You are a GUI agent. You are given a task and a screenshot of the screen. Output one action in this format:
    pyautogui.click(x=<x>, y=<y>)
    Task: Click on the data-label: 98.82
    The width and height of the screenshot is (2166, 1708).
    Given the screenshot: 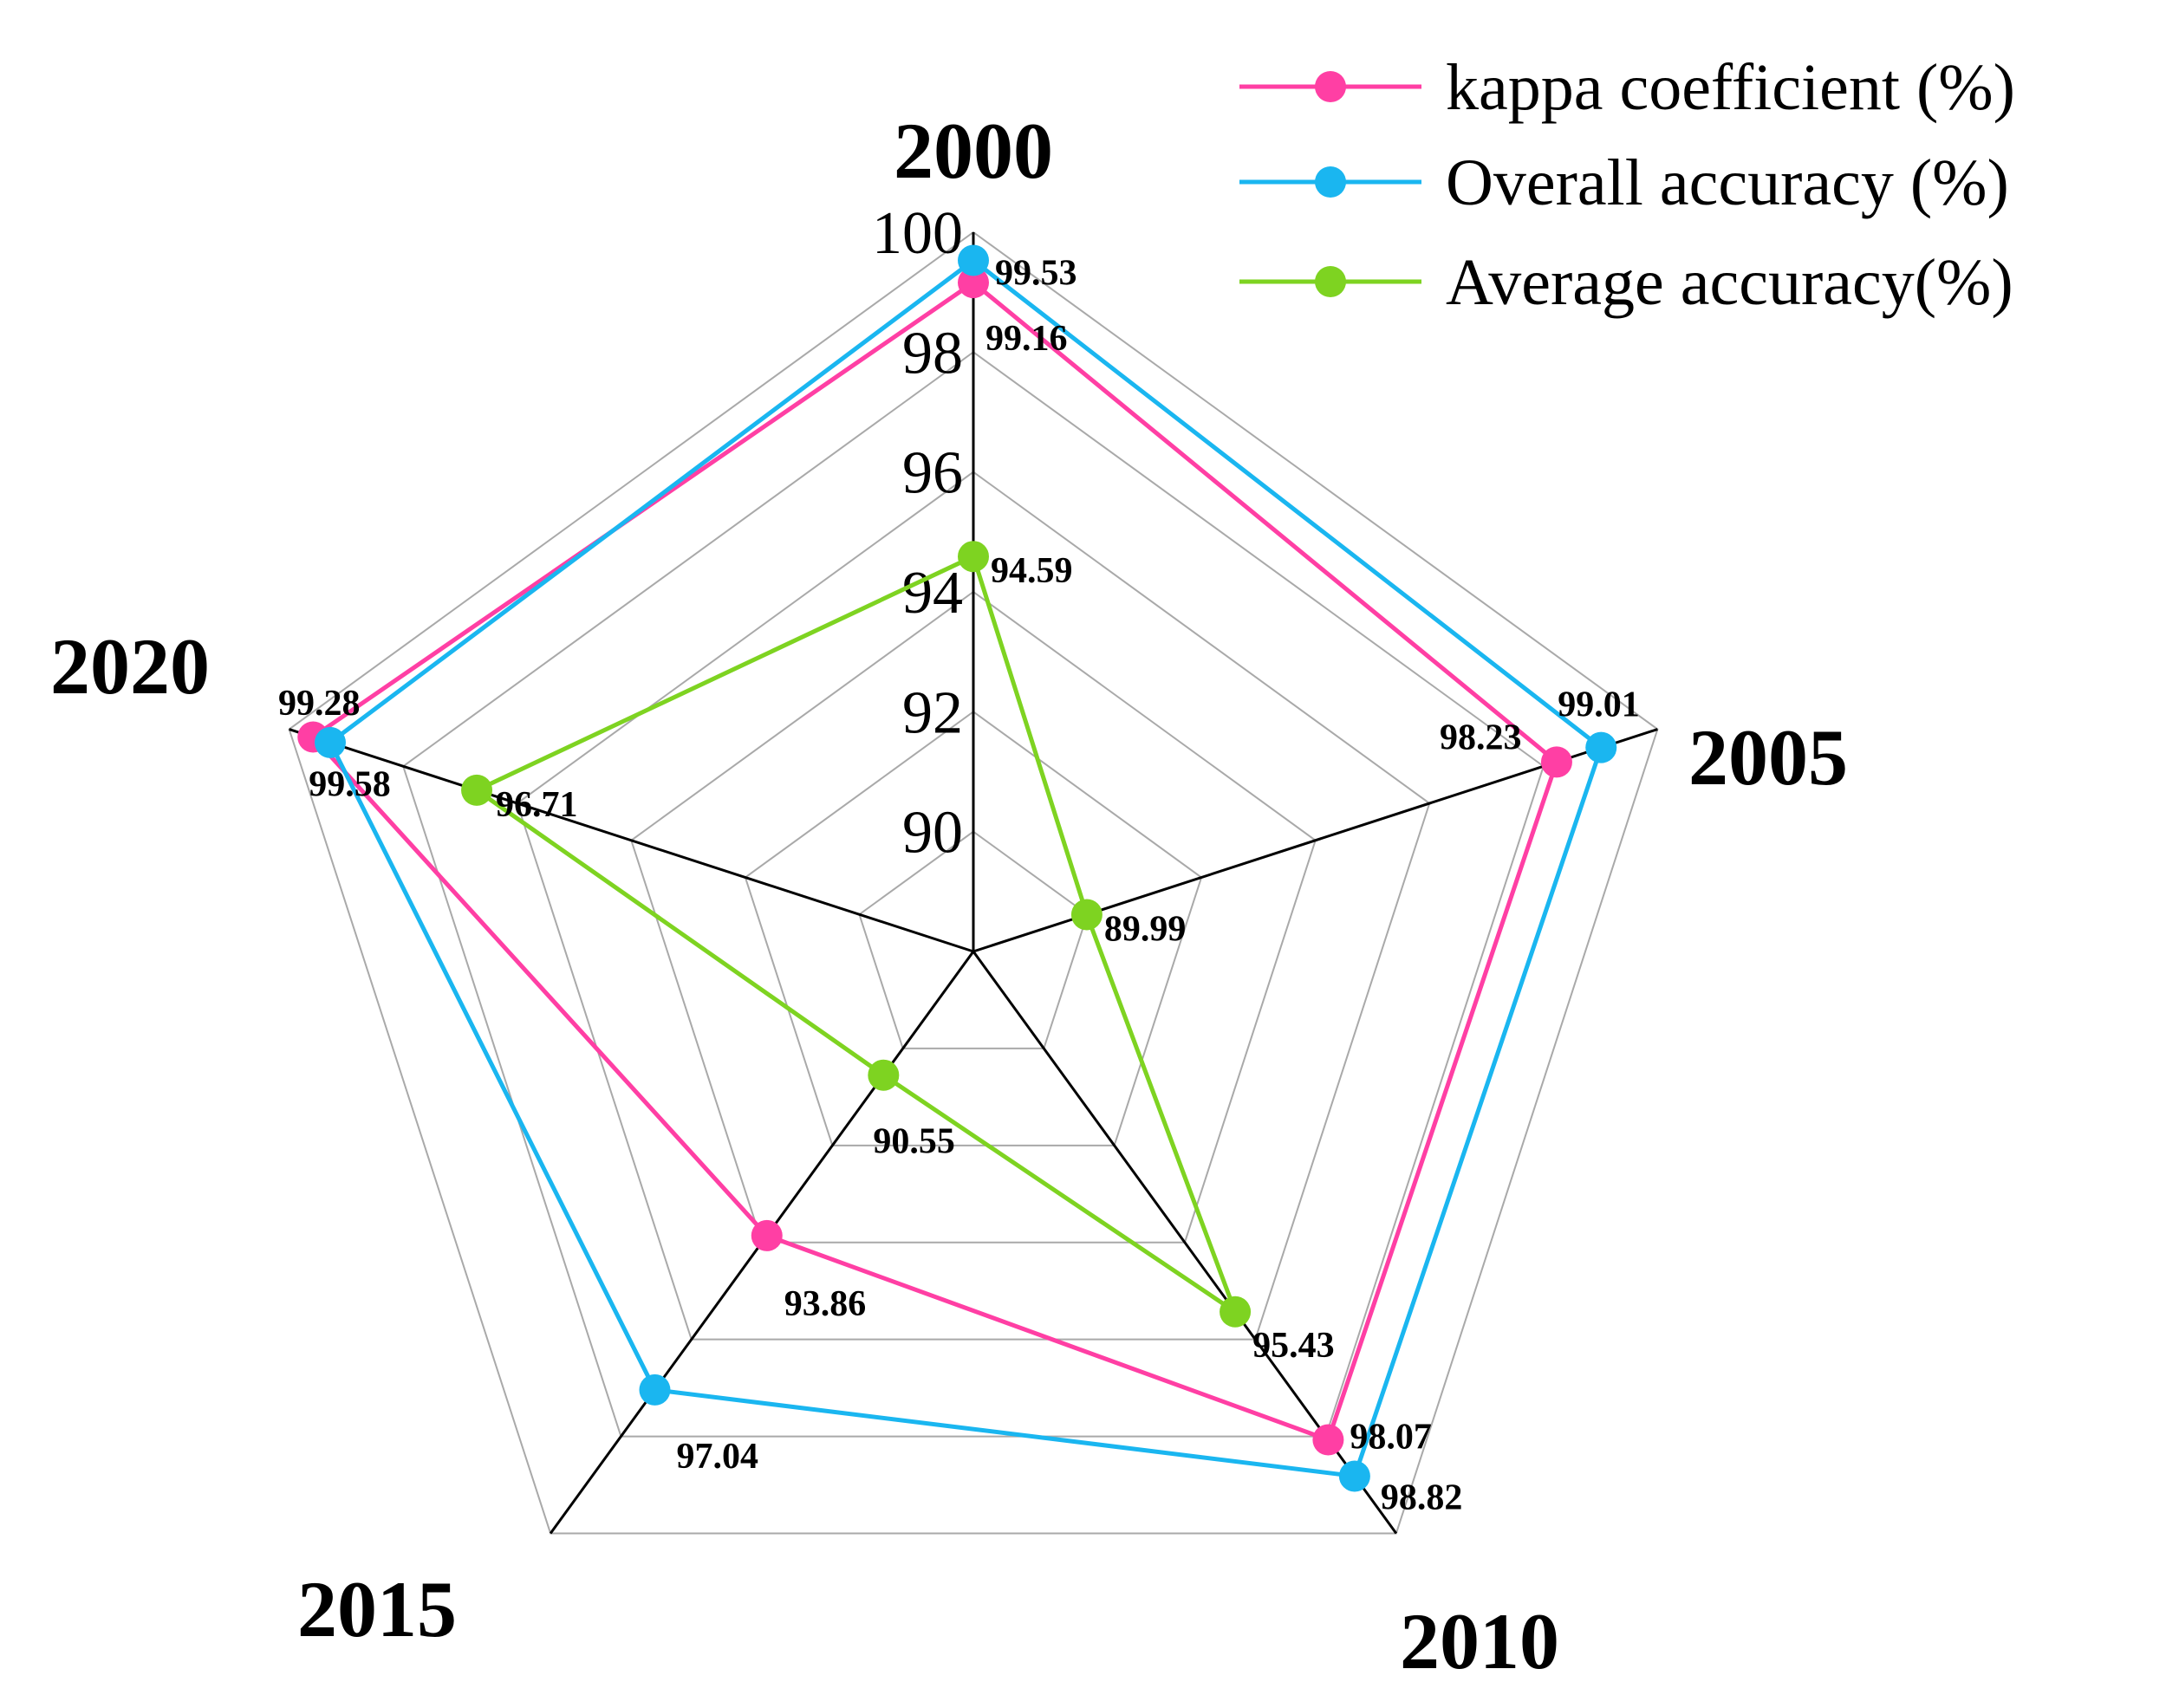 What is the action you would take?
    pyautogui.click(x=1422, y=1497)
    